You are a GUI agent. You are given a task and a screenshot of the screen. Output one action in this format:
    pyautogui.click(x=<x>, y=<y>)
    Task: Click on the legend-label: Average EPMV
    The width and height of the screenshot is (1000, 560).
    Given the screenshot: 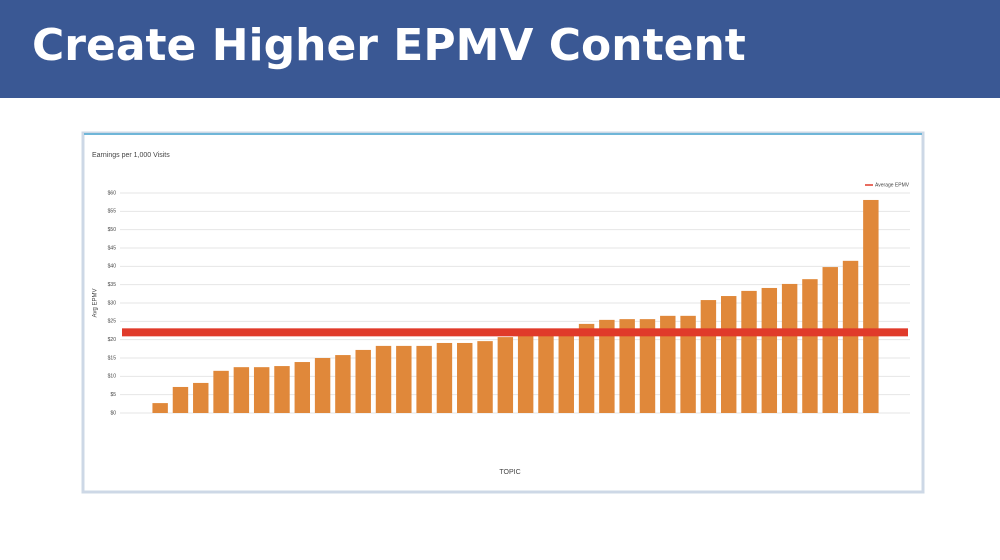 What is the action you would take?
    pyautogui.click(x=892, y=185)
    